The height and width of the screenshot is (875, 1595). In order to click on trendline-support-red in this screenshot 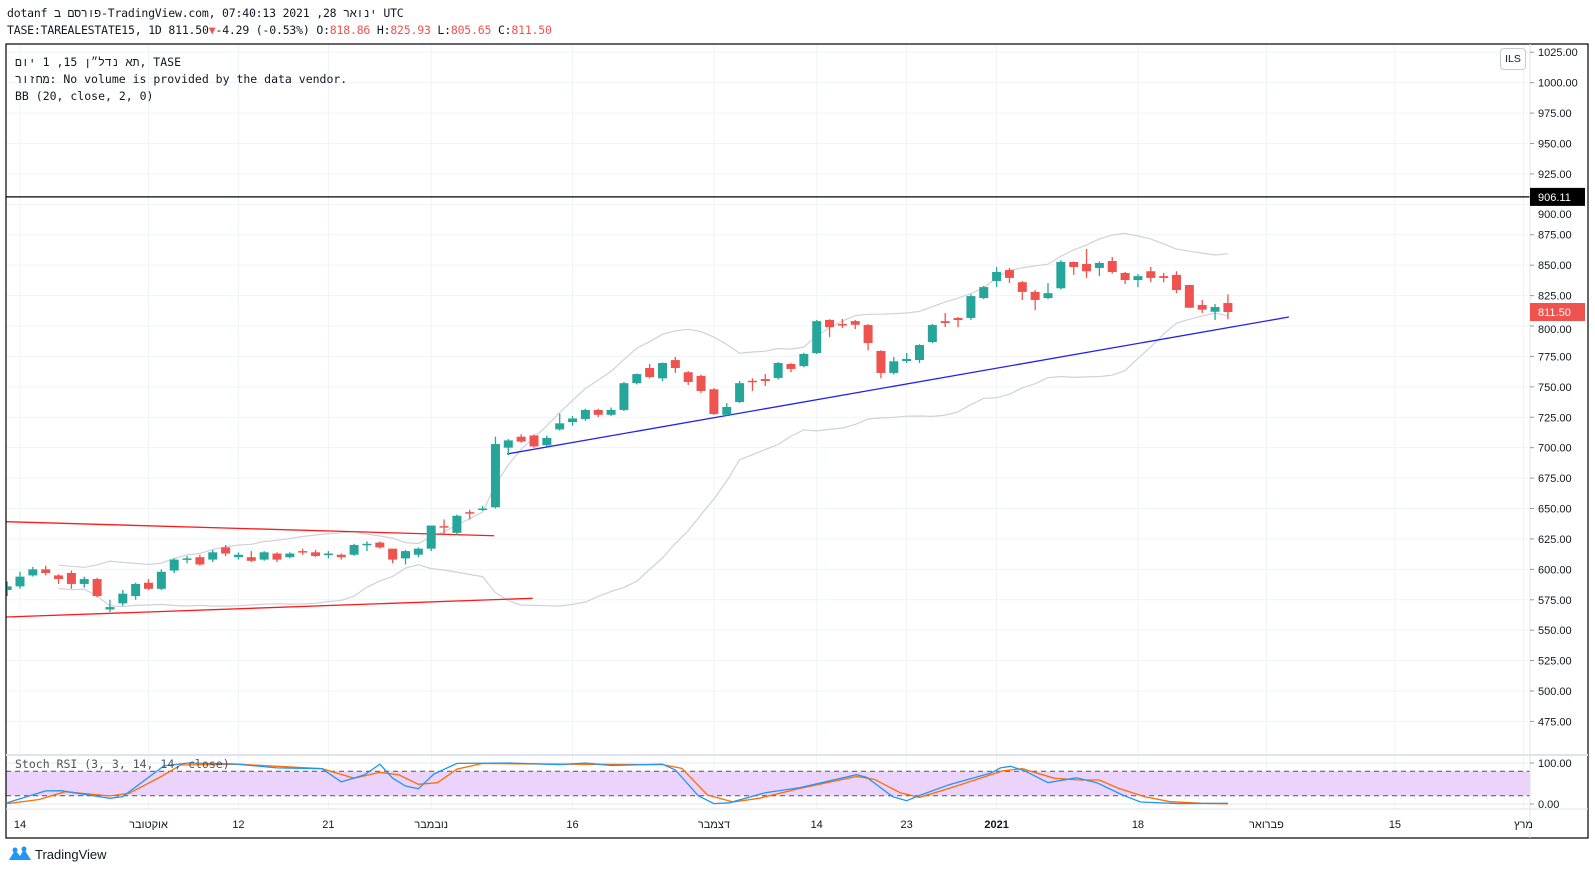, I will do `click(269, 607)`.